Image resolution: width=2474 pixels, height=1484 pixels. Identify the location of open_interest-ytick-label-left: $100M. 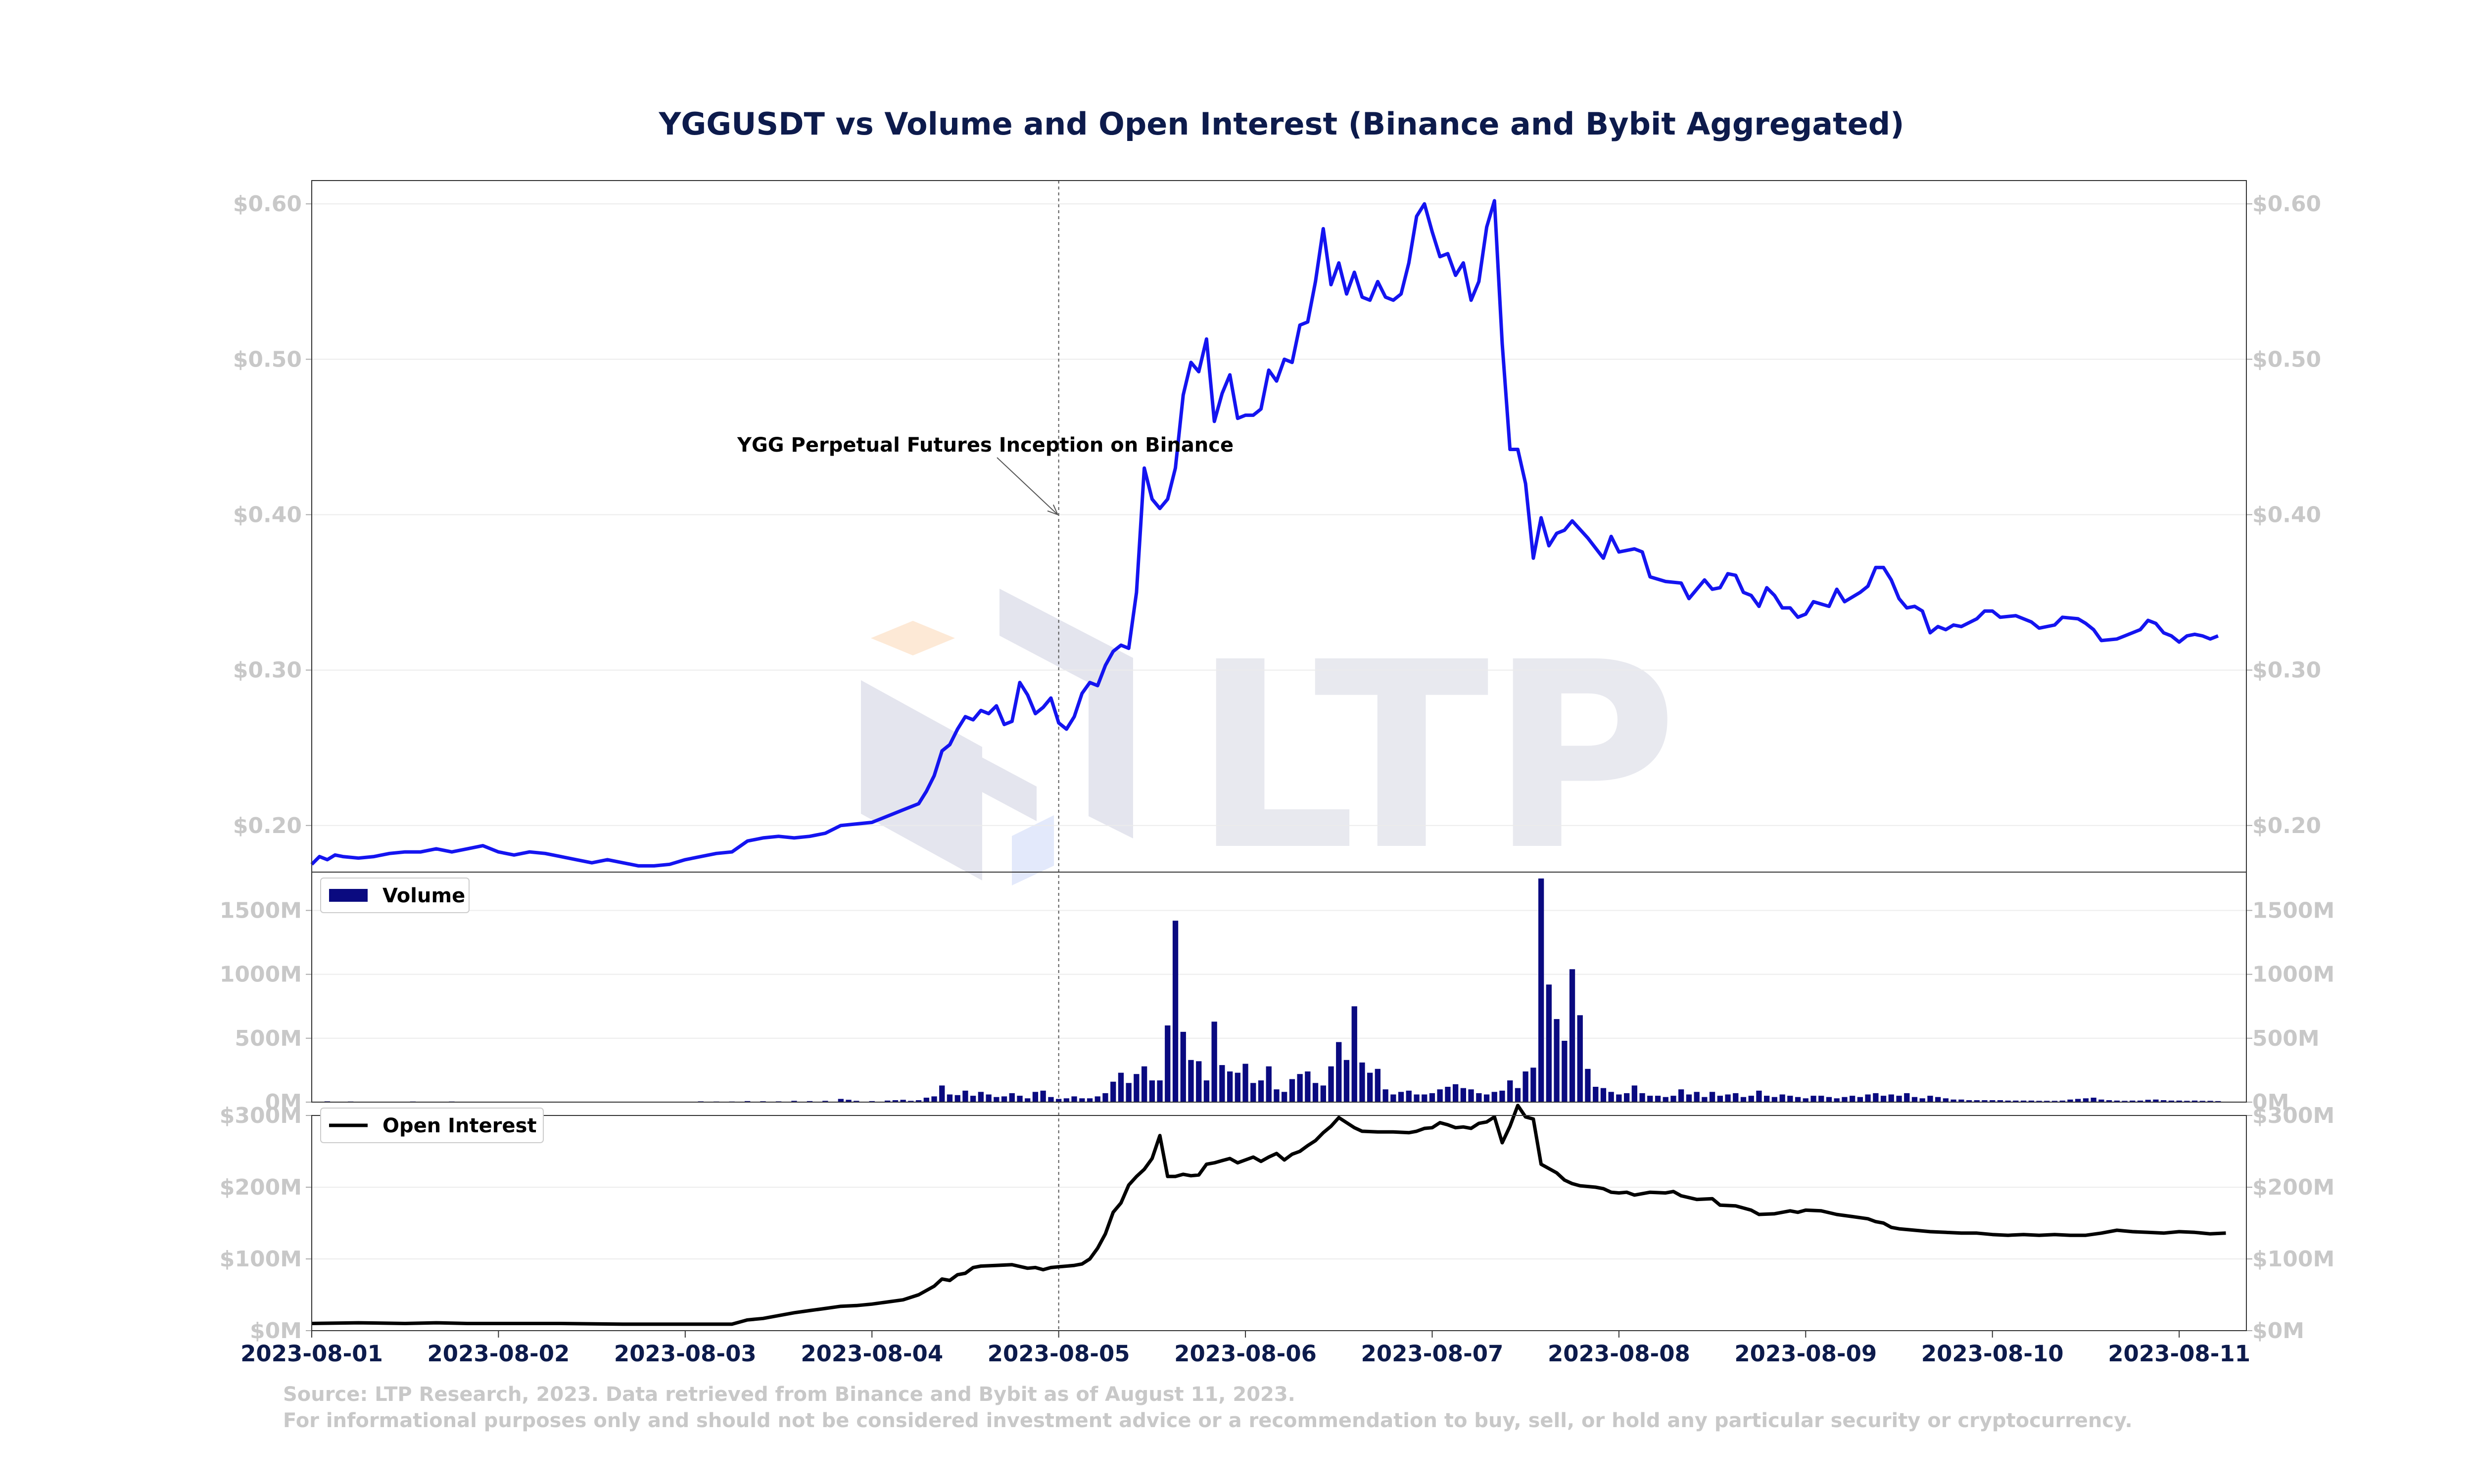
(261, 1259).